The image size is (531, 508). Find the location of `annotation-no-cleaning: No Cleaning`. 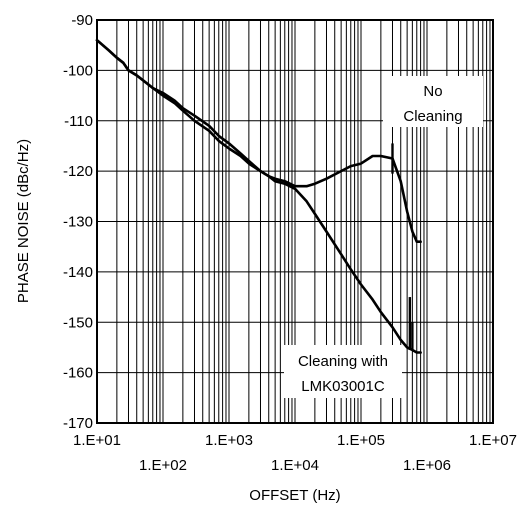

annotation-no-cleaning: No Cleaning is located at coordinates (433, 101).